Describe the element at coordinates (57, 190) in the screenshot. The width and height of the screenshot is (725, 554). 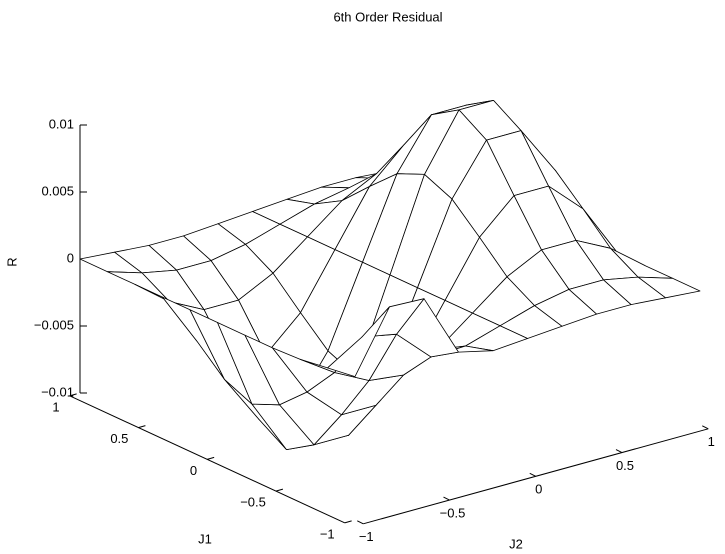
I see `z-tick-label: 0.005` at that location.